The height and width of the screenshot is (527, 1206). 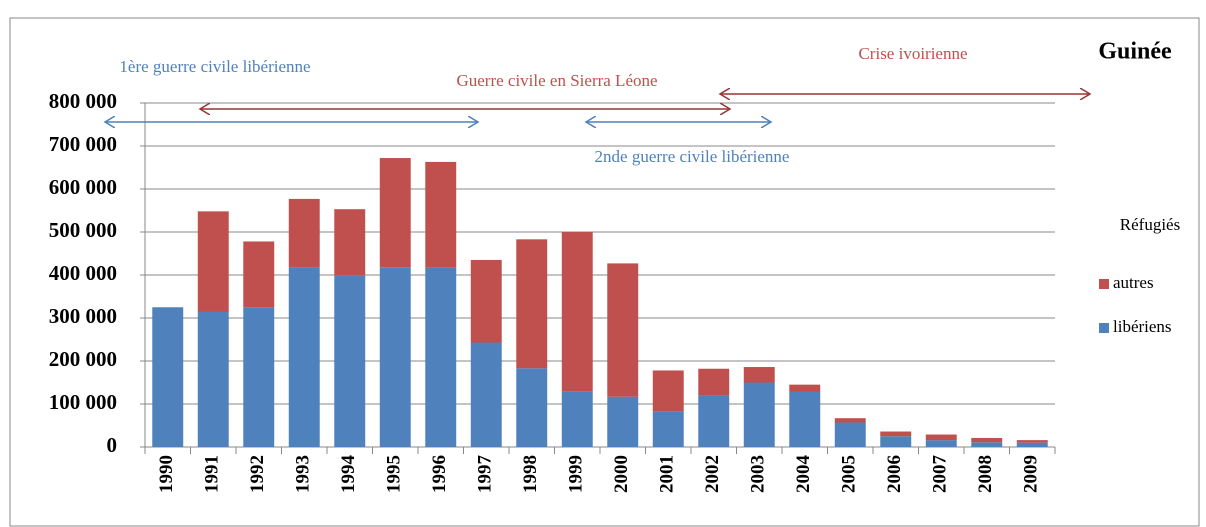 I want to click on x-tick-label: 2007, so click(x=940, y=474).